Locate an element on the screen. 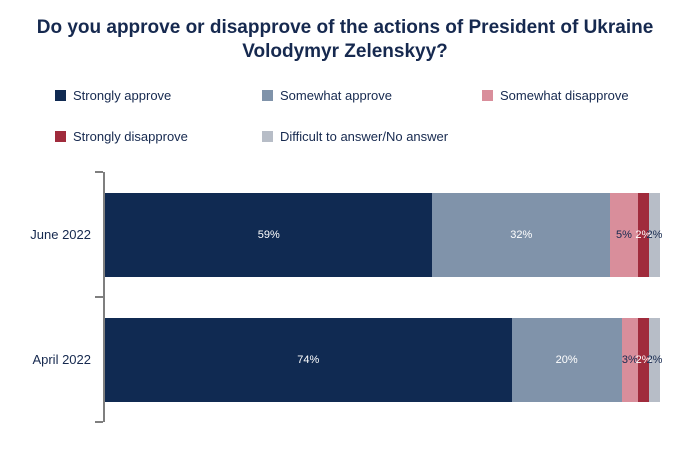  segment-value-label: 74% is located at coordinates (308, 359).